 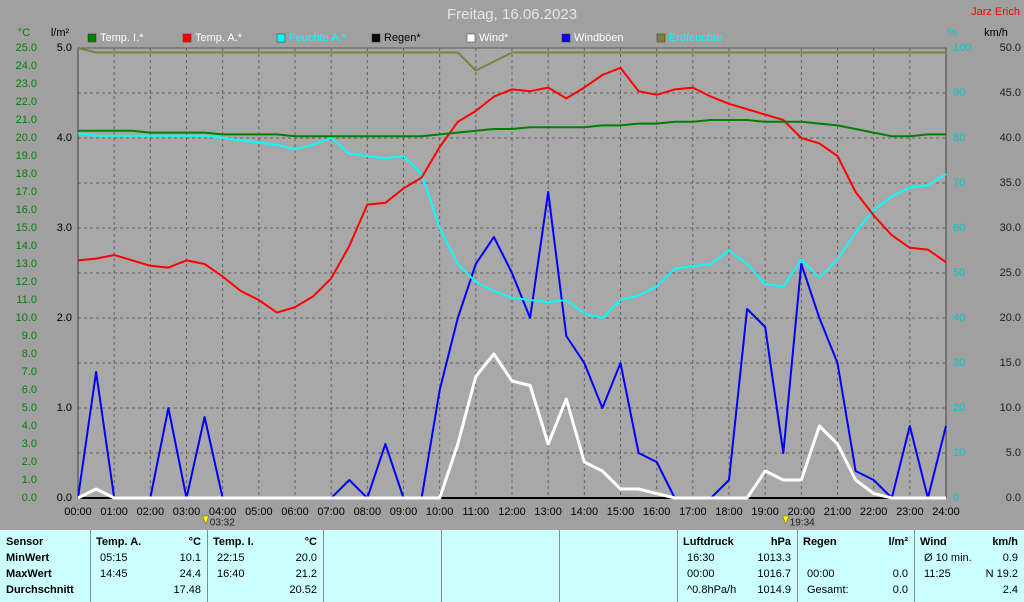 I want to click on y4-tick-label: 30.0, so click(x=1010, y=228).